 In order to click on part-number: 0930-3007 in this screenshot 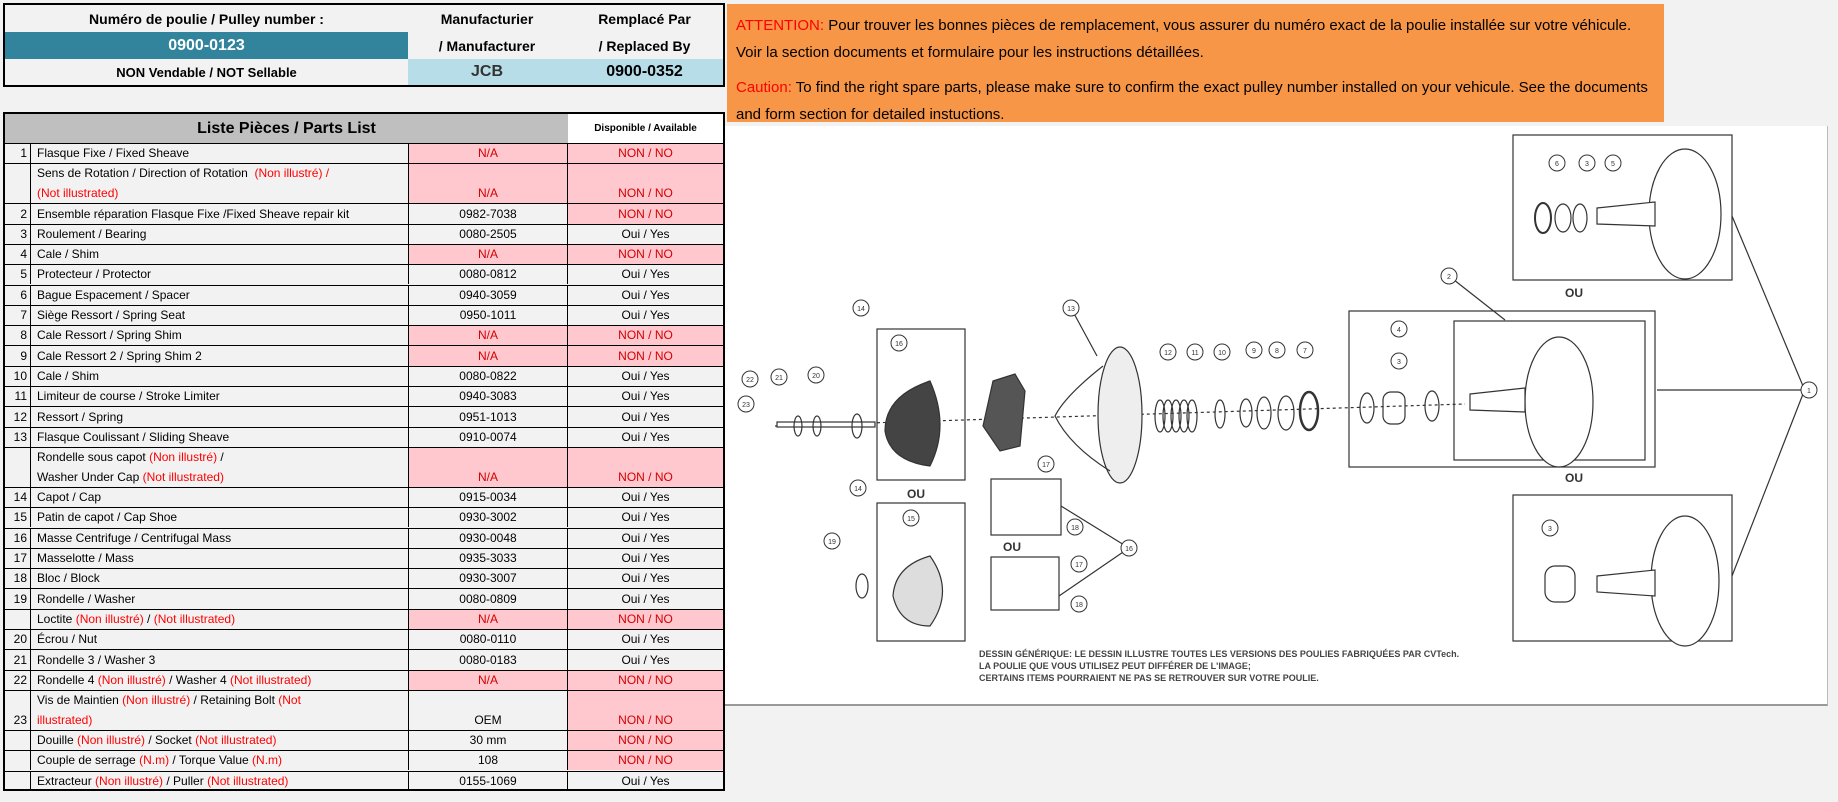, I will do `click(488, 579)`.